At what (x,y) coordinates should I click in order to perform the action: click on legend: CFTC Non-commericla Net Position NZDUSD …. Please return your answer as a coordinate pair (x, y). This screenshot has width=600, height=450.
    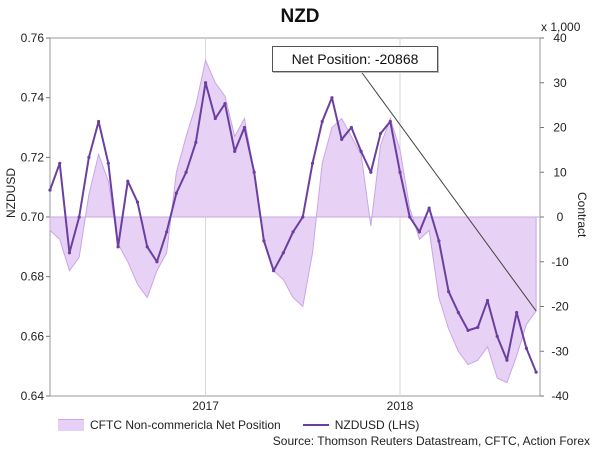
    Looking at the image, I should click on (249, 425).